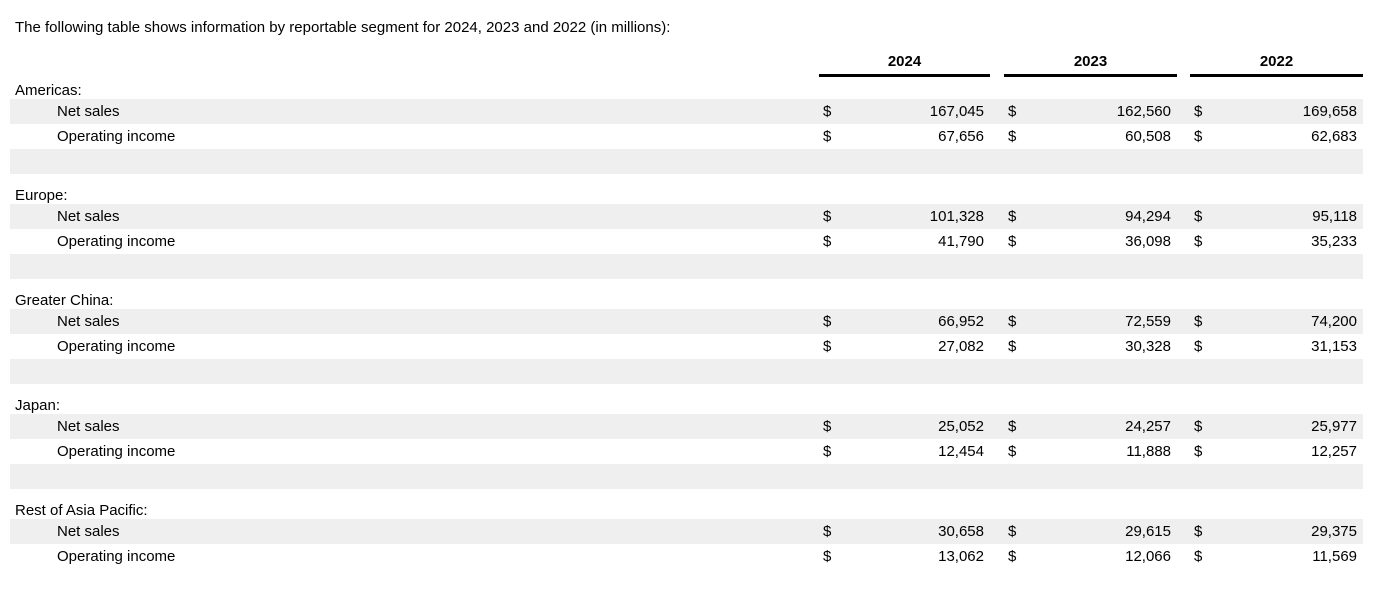 This screenshot has width=1376, height=614. What do you see at coordinates (1090, 62) in the screenshot?
I see `year-header-2023: 2023` at bounding box center [1090, 62].